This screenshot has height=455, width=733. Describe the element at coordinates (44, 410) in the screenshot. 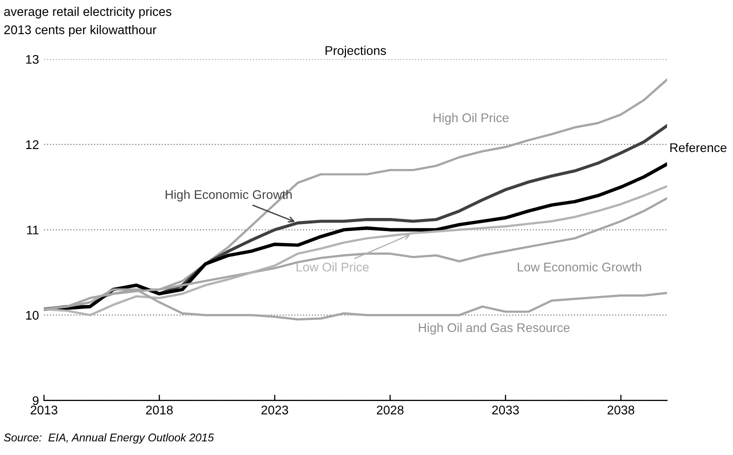

I see `x-tick-label: 2013` at that location.